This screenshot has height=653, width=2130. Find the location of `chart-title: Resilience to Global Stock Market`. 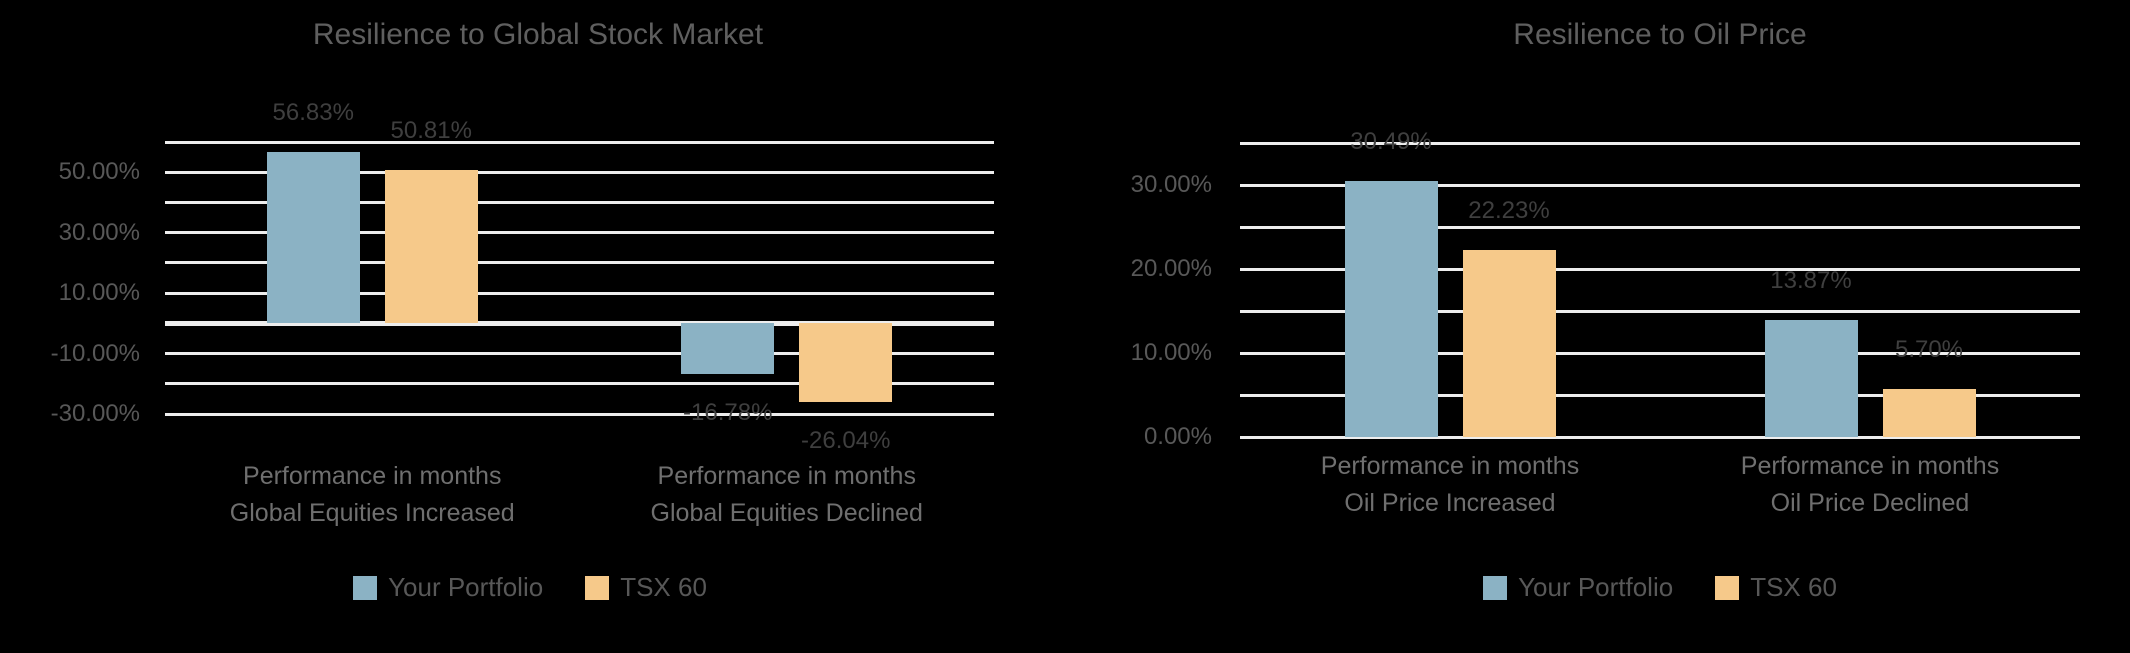

chart-title: Resilience to Global Stock Market is located at coordinates (538, 34).